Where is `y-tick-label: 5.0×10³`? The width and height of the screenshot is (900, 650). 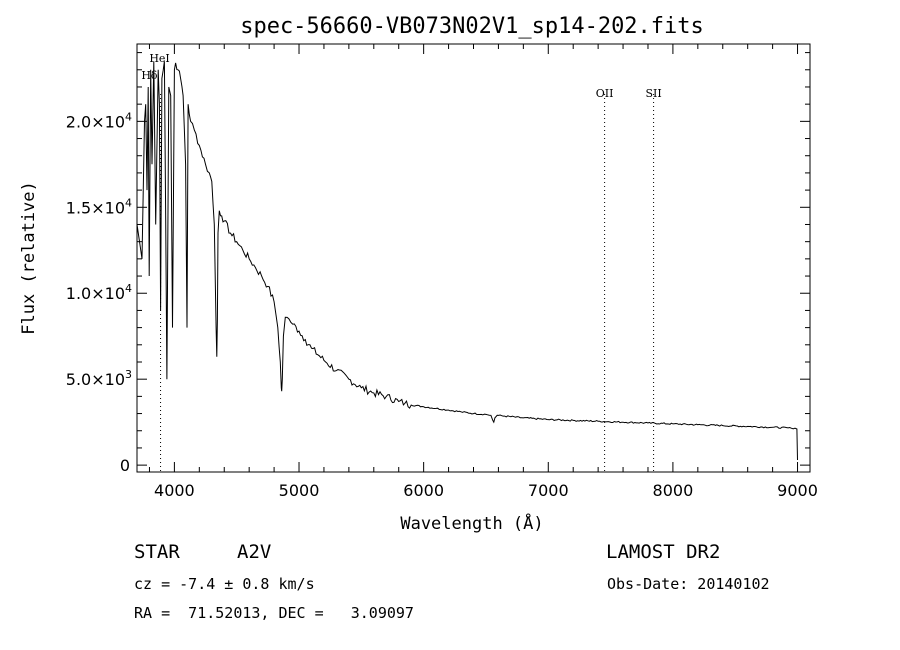
y-tick-label: 5.0×10³ is located at coordinates (99, 378).